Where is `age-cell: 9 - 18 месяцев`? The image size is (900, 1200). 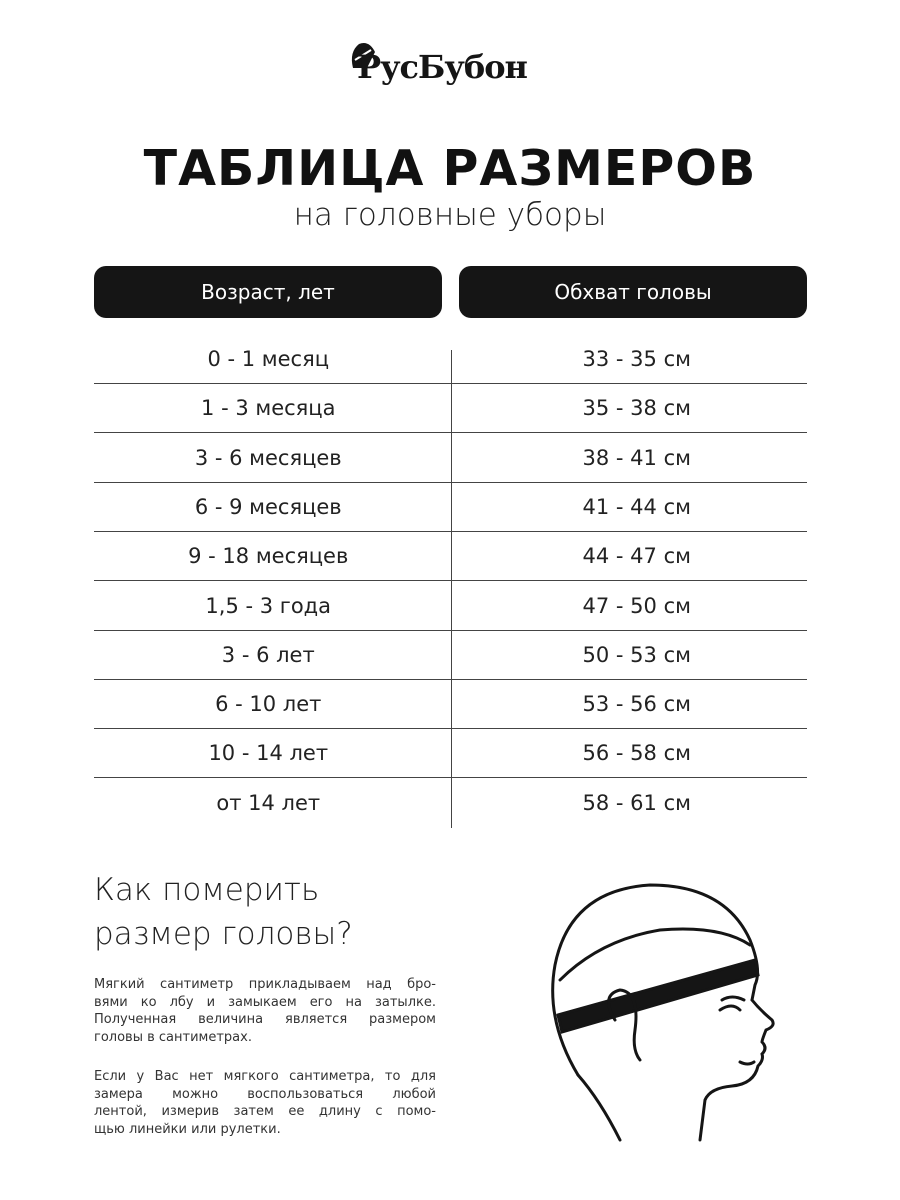
age-cell: 9 - 18 месяцев is located at coordinates (268, 556).